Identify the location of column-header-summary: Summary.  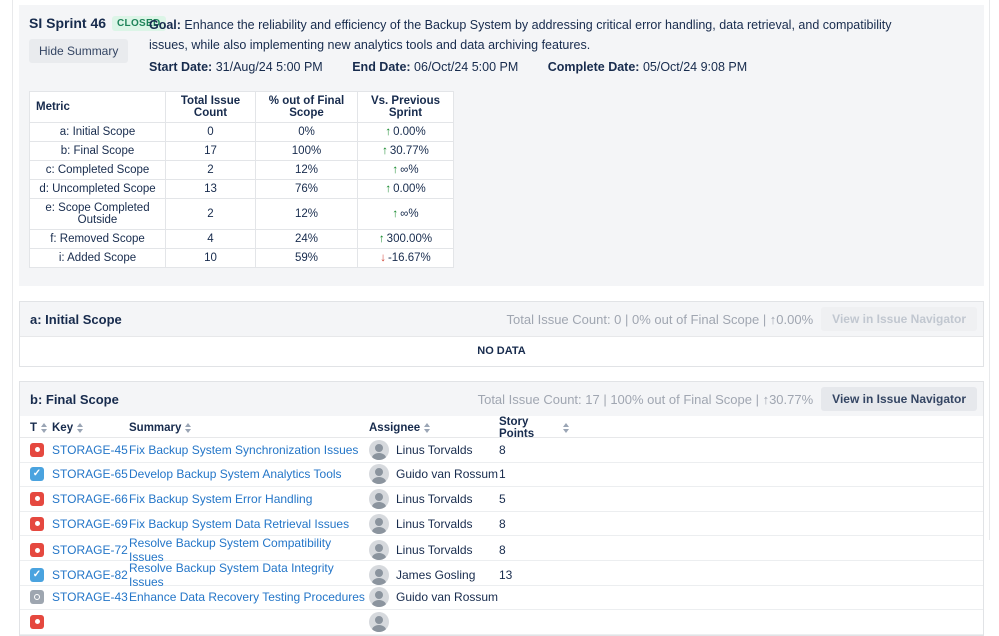
(249, 428).